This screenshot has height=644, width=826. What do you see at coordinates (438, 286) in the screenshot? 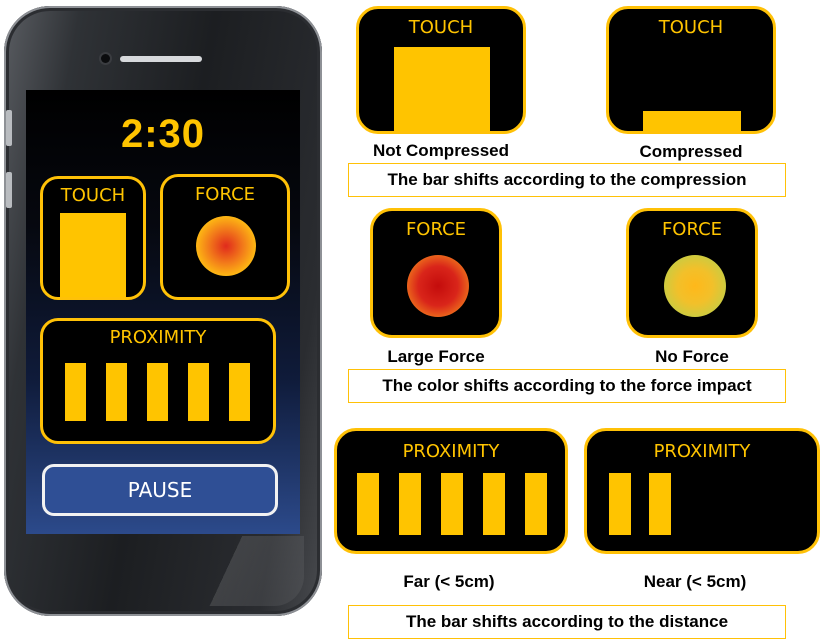
I see `force-large-indicator` at bounding box center [438, 286].